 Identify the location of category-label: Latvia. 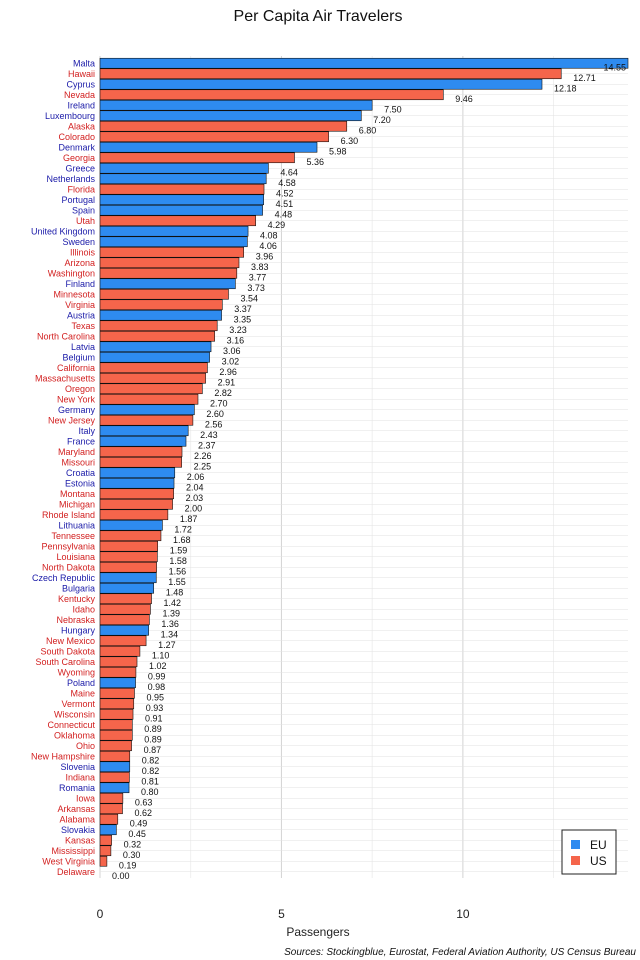
(83, 347).